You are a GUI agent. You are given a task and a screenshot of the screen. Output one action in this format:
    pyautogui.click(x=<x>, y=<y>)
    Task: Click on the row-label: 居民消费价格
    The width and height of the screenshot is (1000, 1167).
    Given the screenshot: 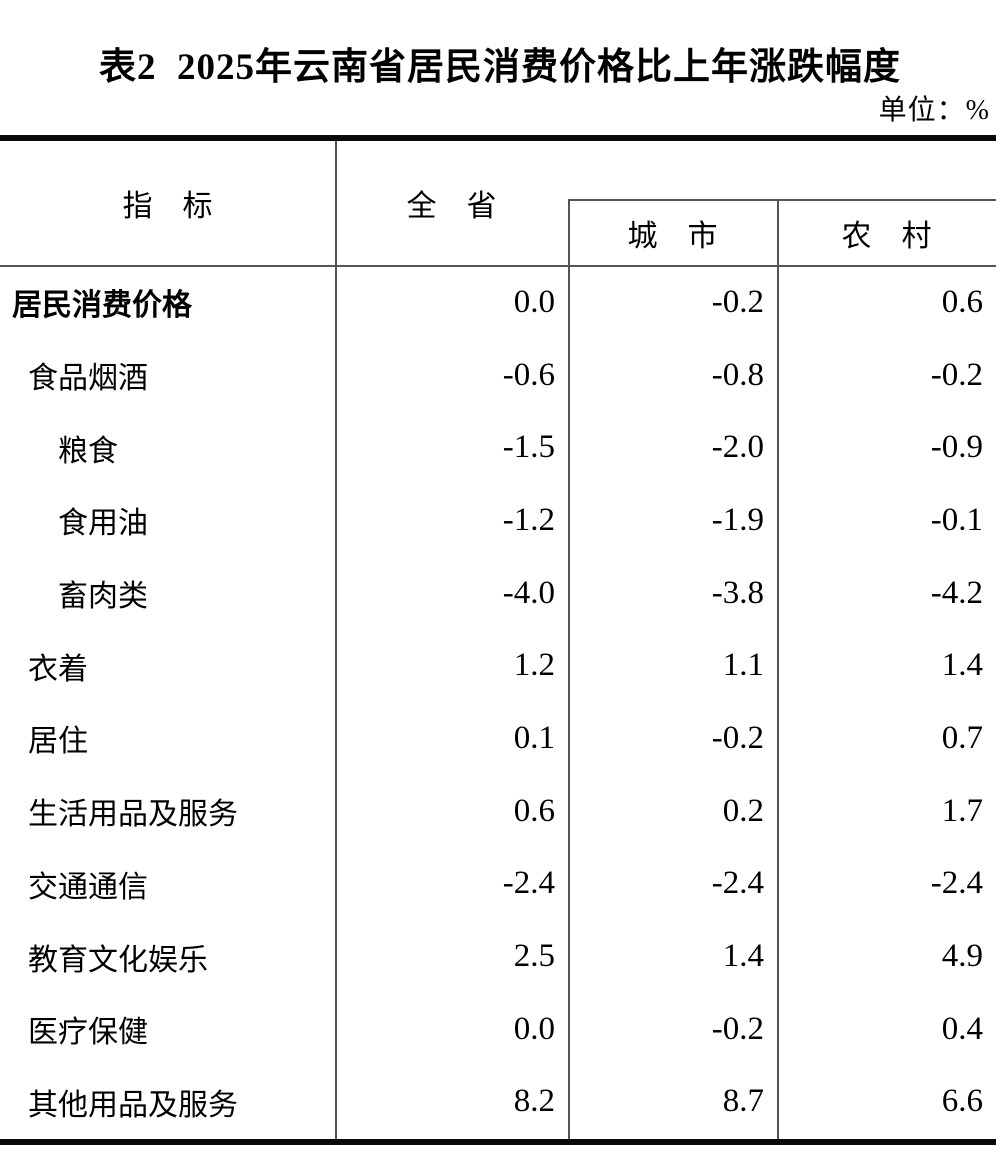 What is the action you would take?
    pyautogui.click(x=102, y=306)
    